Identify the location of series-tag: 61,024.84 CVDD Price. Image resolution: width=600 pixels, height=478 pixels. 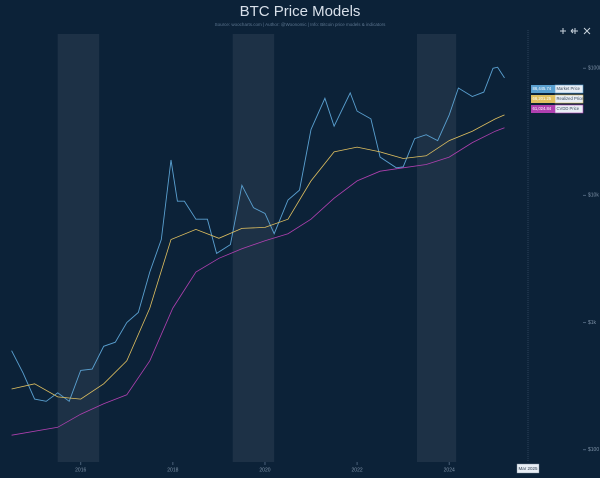
(557, 109).